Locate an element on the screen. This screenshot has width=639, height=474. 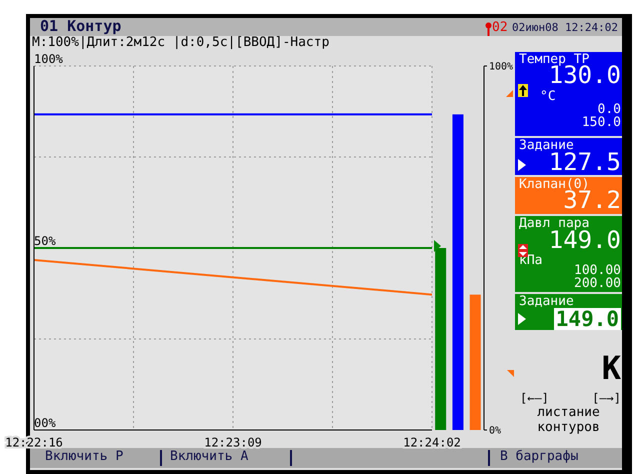
text: 01 Контур is located at coordinates (81, 26).